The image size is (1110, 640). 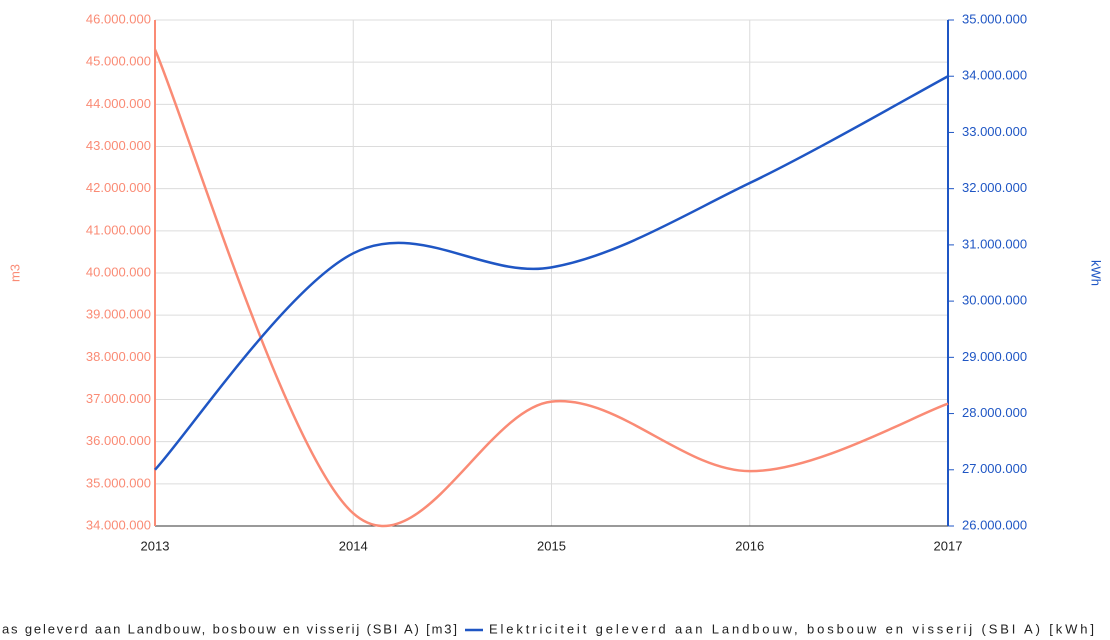 What do you see at coordinates (118, 103) in the screenshot?
I see `y-tick-label: 44.000.000` at bounding box center [118, 103].